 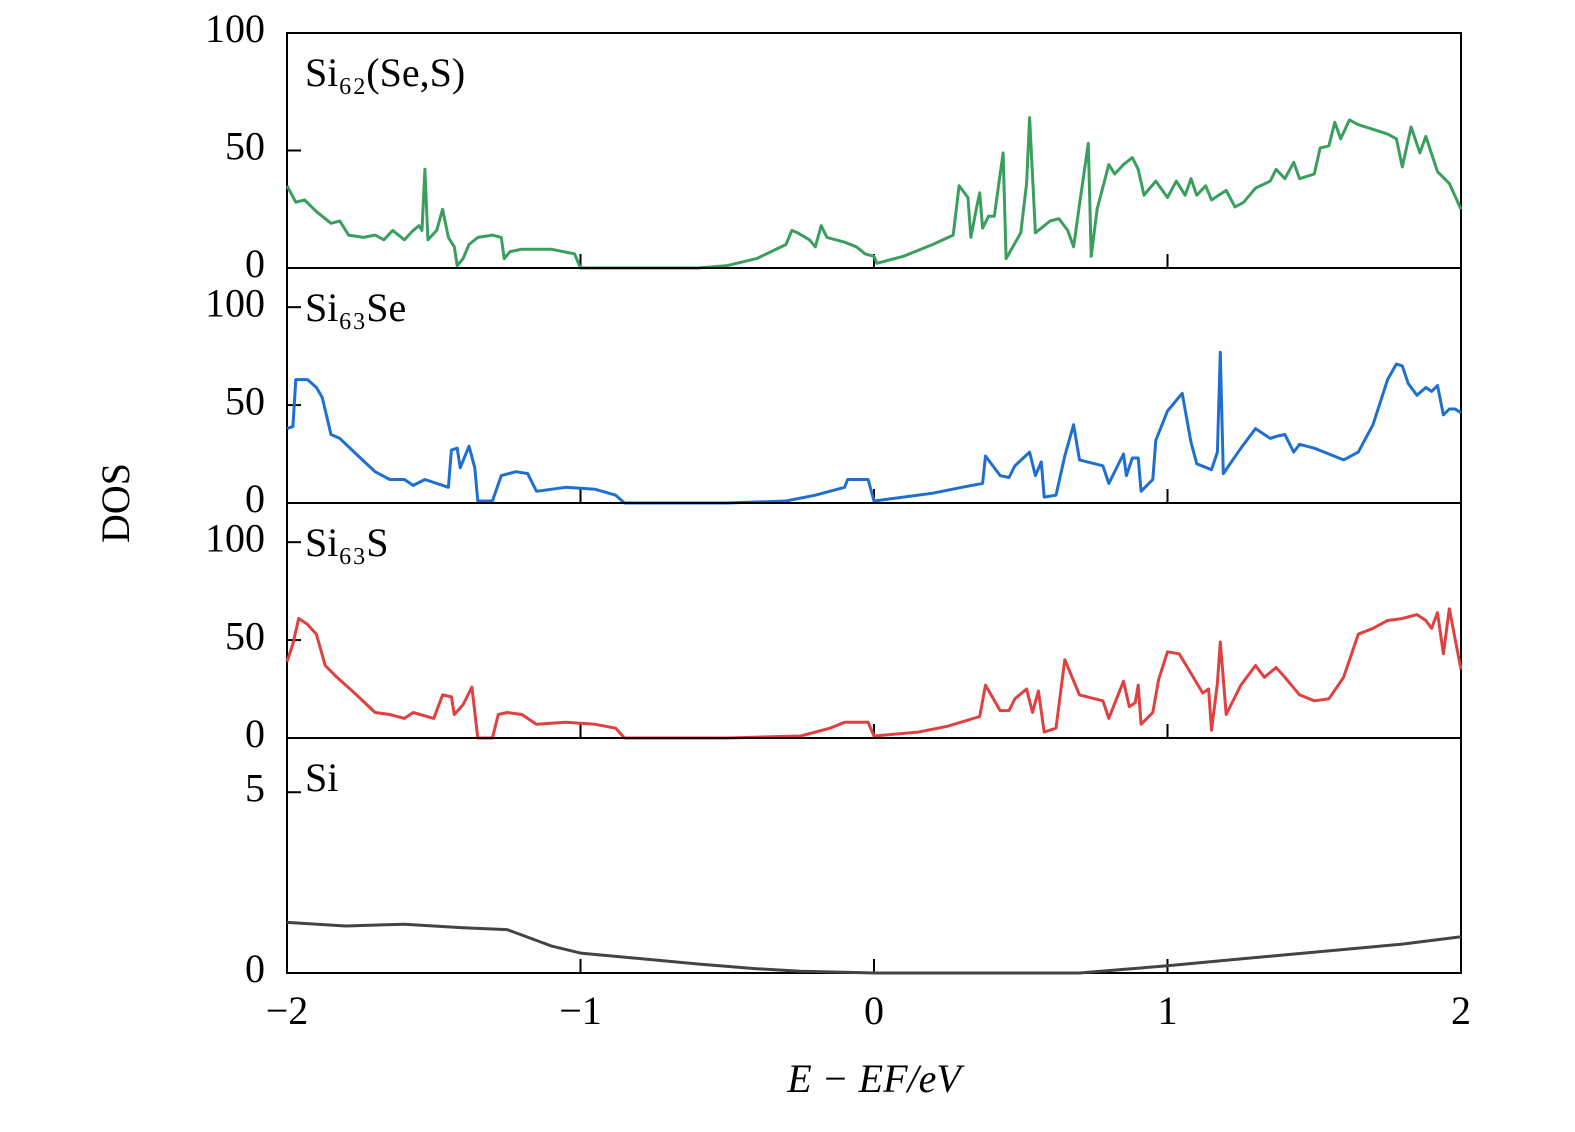 What do you see at coordinates (1461, 1010) in the screenshot?
I see `x-tick-label: 2` at bounding box center [1461, 1010].